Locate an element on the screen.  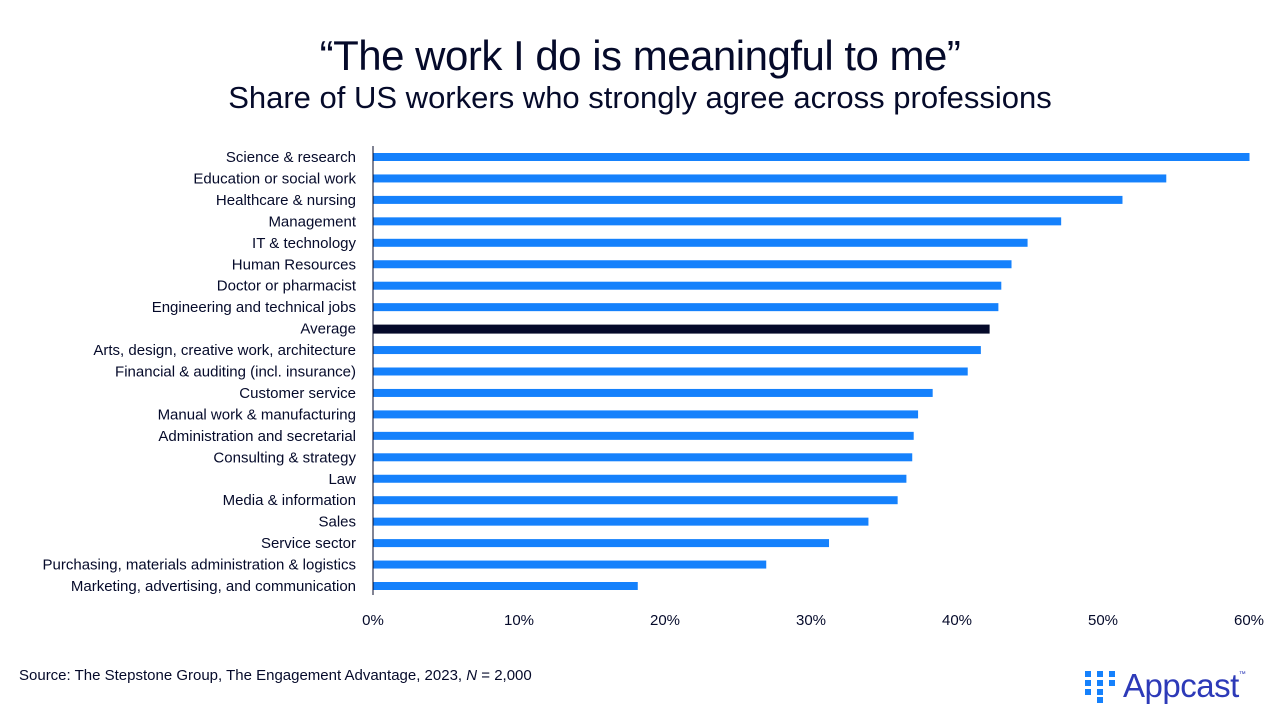
category-label: Consulting & strategy is located at coordinates (284, 457).